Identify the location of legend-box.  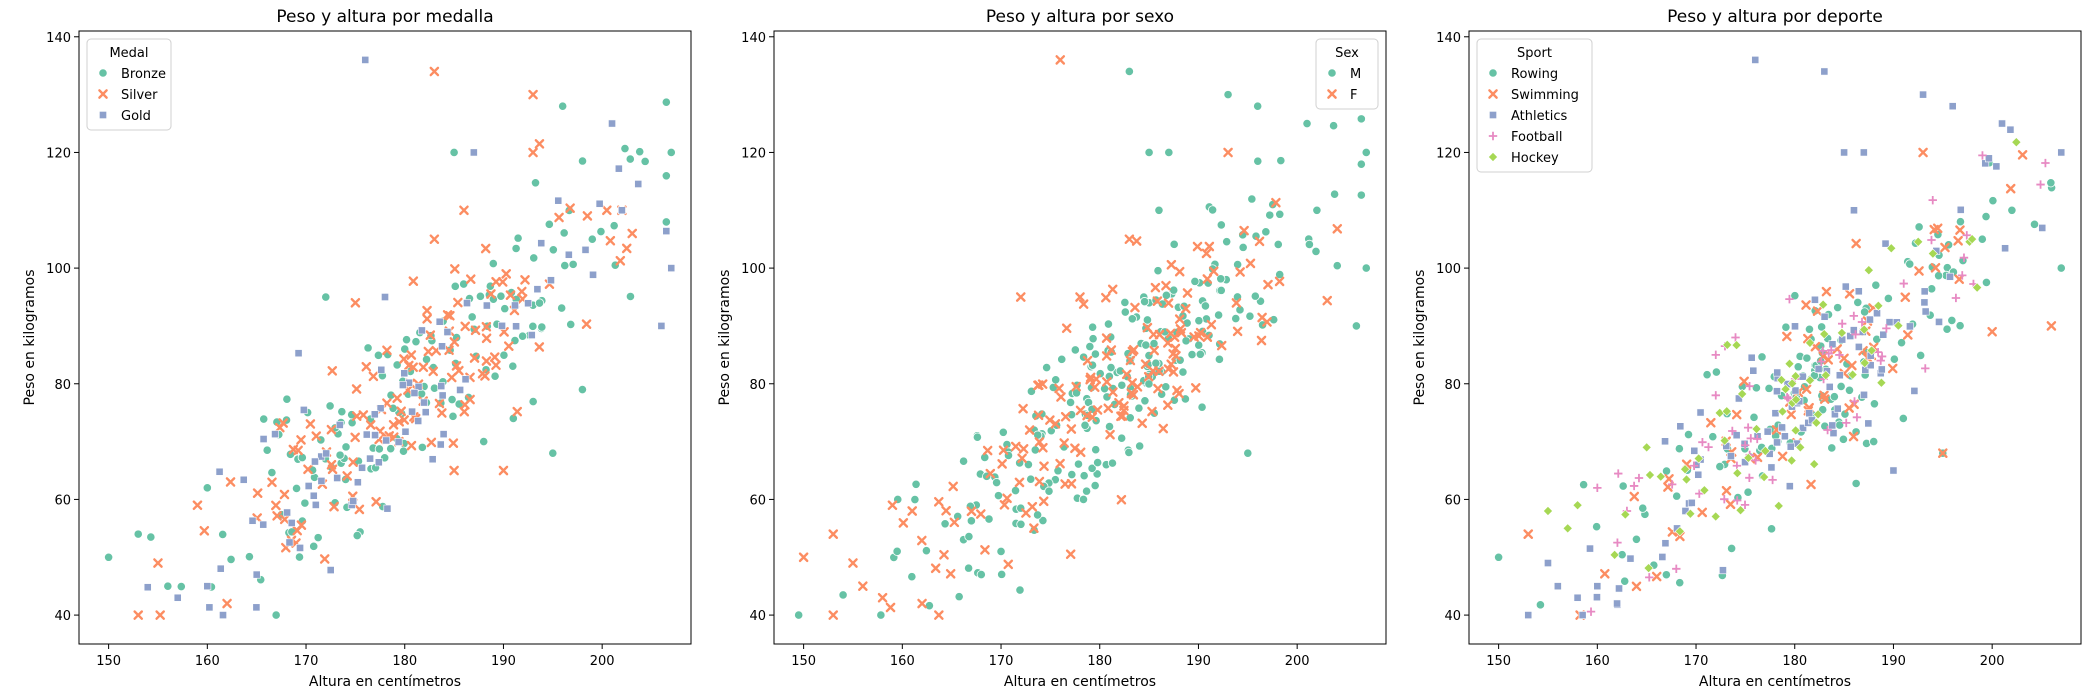
(129, 84).